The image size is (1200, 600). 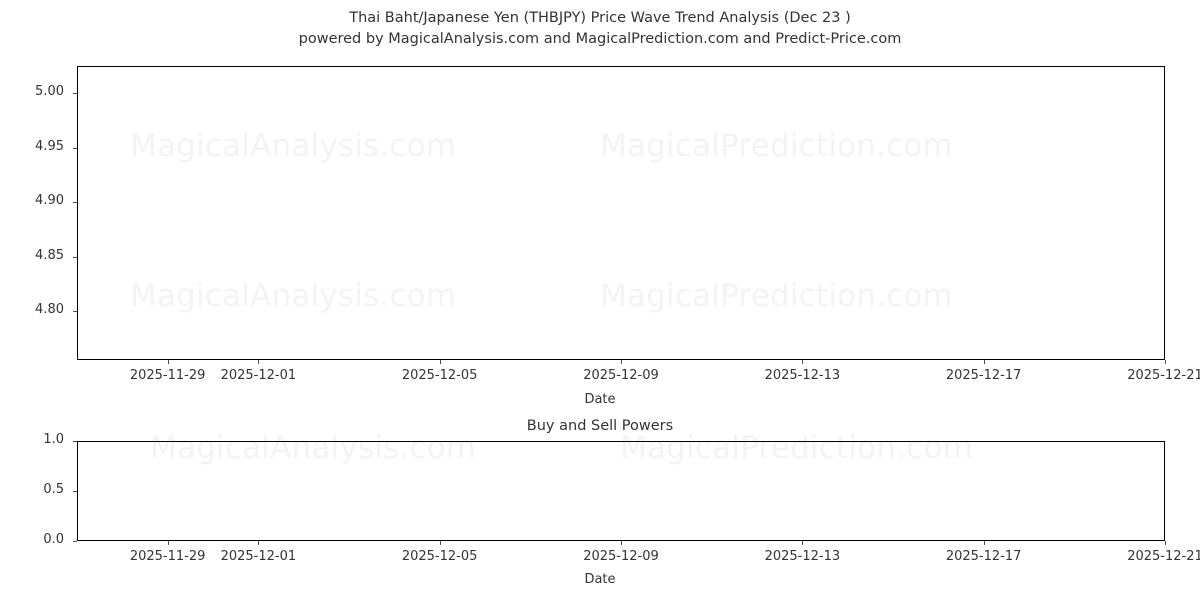 I want to click on signal-y-tick-label: 0.0, so click(x=53, y=539).